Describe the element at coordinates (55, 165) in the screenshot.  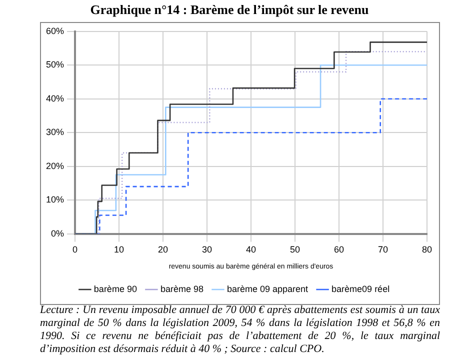
I see `y-tick-label: 20%` at that location.